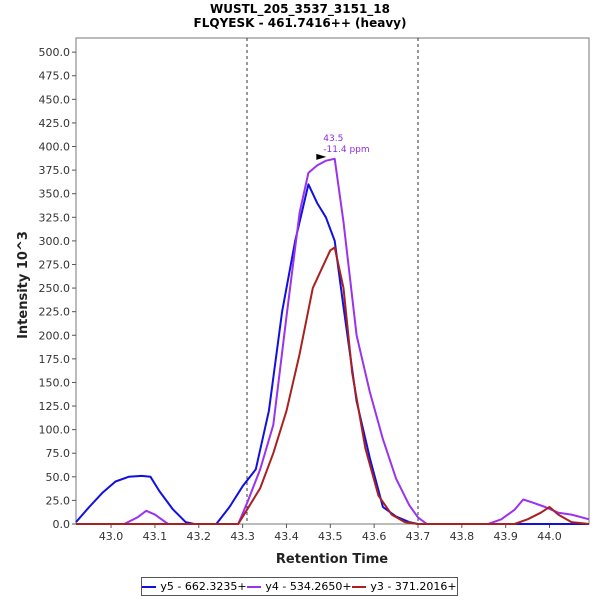 This screenshot has height=600, width=600. Describe the element at coordinates (155, 536) in the screenshot. I see `x-tick-label: 43.1` at that location.